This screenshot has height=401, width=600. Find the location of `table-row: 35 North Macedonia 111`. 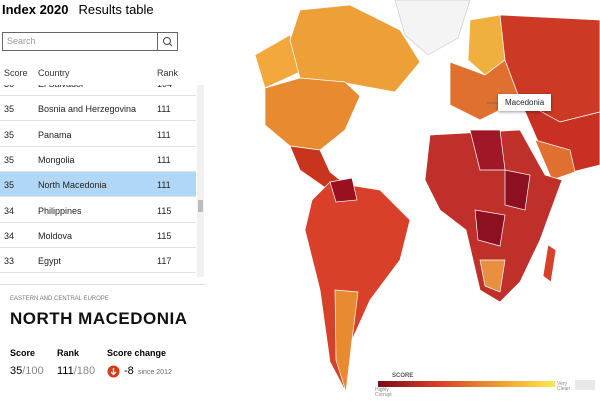

table-row: 35 North Macedonia 111 is located at coordinates (98, 185).